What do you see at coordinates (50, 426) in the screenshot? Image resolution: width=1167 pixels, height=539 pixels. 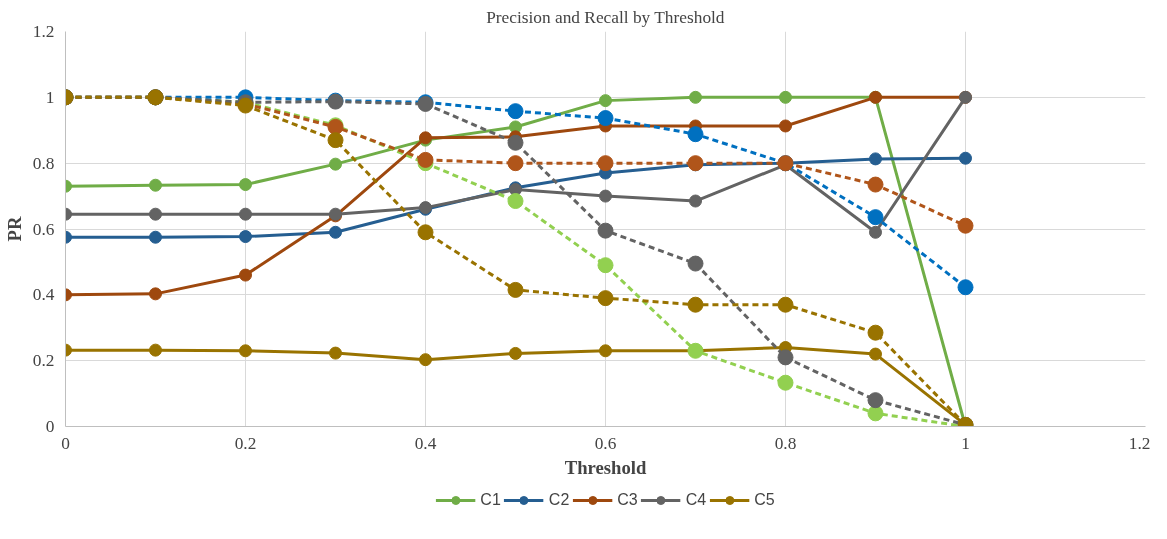 I see `y-tick-label: 0` at bounding box center [50, 426].